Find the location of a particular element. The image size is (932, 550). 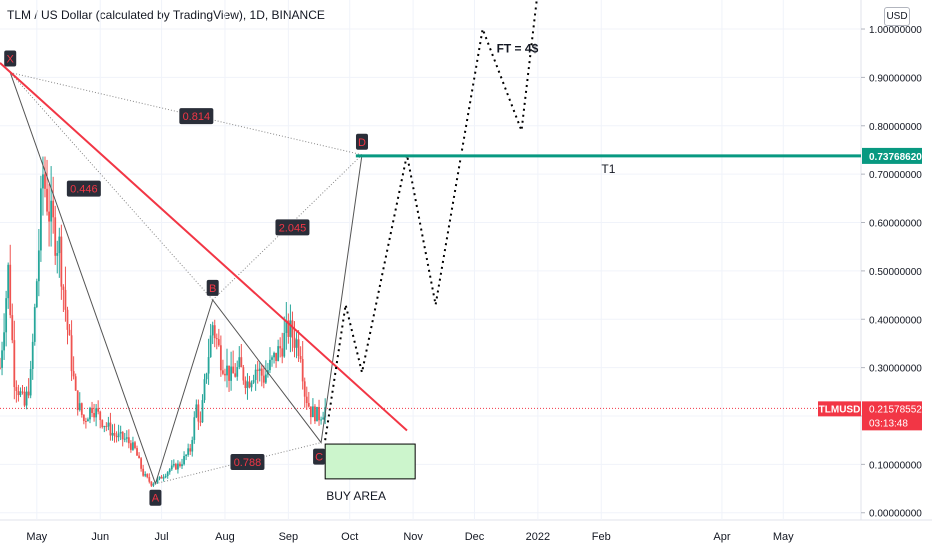

price-tick-label: 0.90000000 is located at coordinates (895, 78).